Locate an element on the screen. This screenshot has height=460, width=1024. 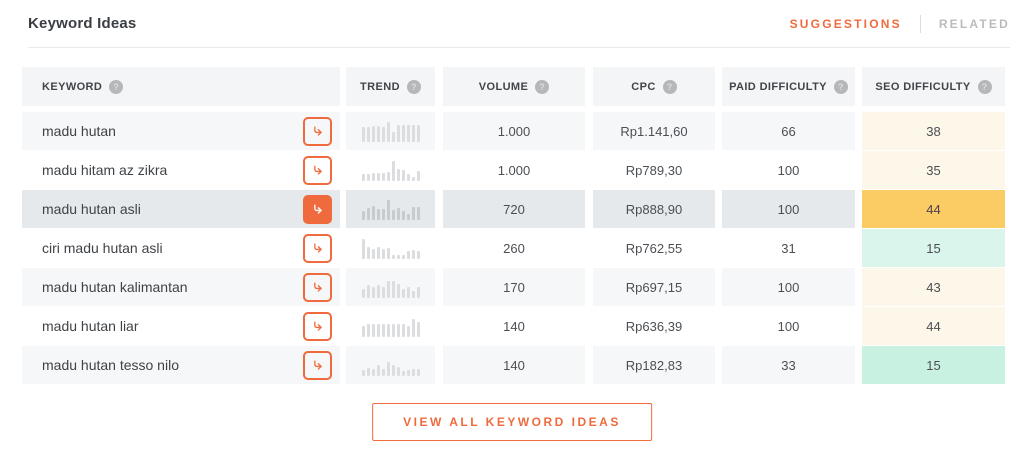
panel-header: Keyword Ideas SUGGESTIONS RELATED is located at coordinates (519, 24).